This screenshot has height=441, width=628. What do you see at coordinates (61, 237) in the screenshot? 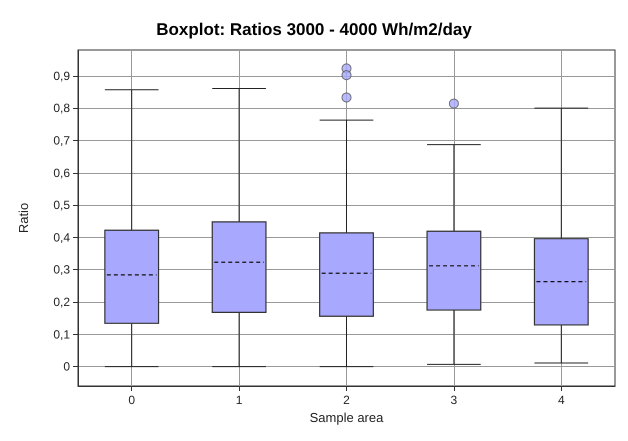
I see `y-tick-label: 0,4` at bounding box center [61, 237].